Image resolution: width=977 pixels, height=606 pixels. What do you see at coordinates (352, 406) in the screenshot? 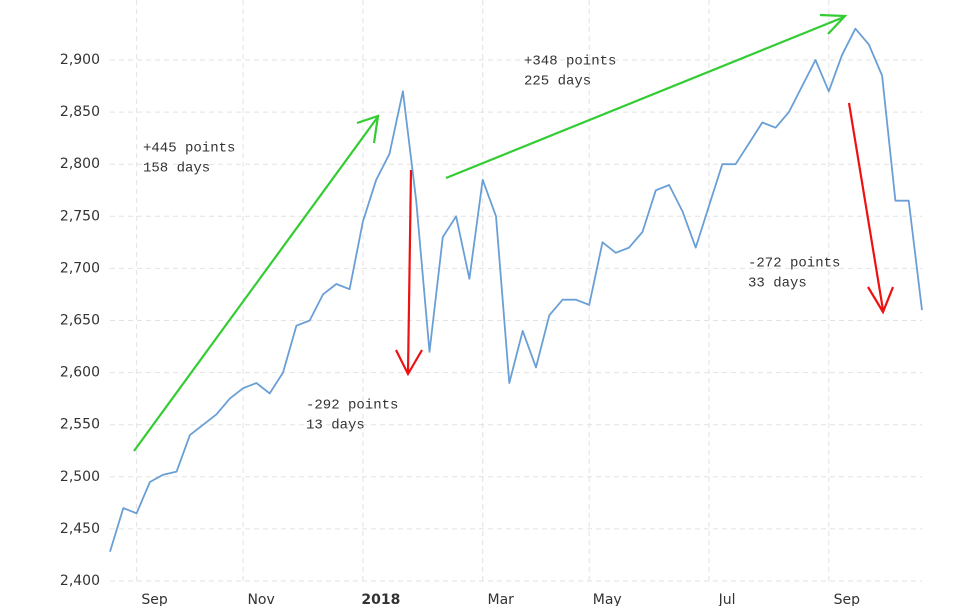
I see `annotation: -292 points` at bounding box center [352, 406].